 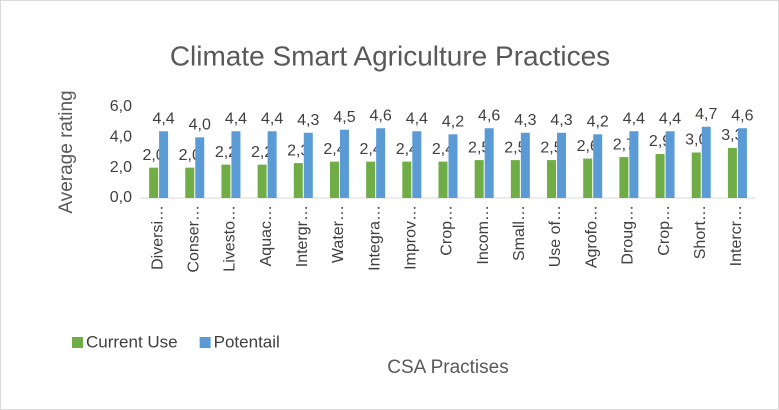 I want to click on x-axis-title: CSA Practises, so click(x=447, y=367).